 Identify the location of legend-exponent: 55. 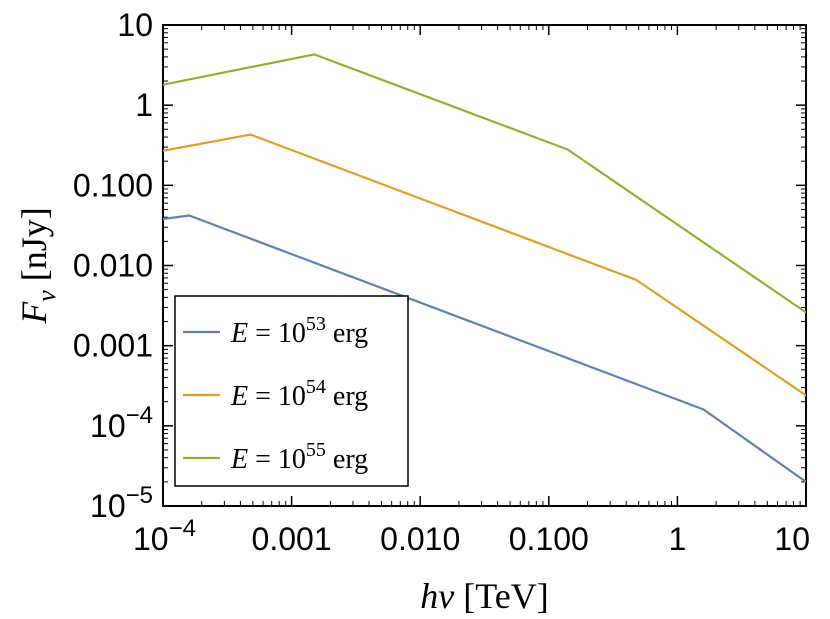
(316, 450).